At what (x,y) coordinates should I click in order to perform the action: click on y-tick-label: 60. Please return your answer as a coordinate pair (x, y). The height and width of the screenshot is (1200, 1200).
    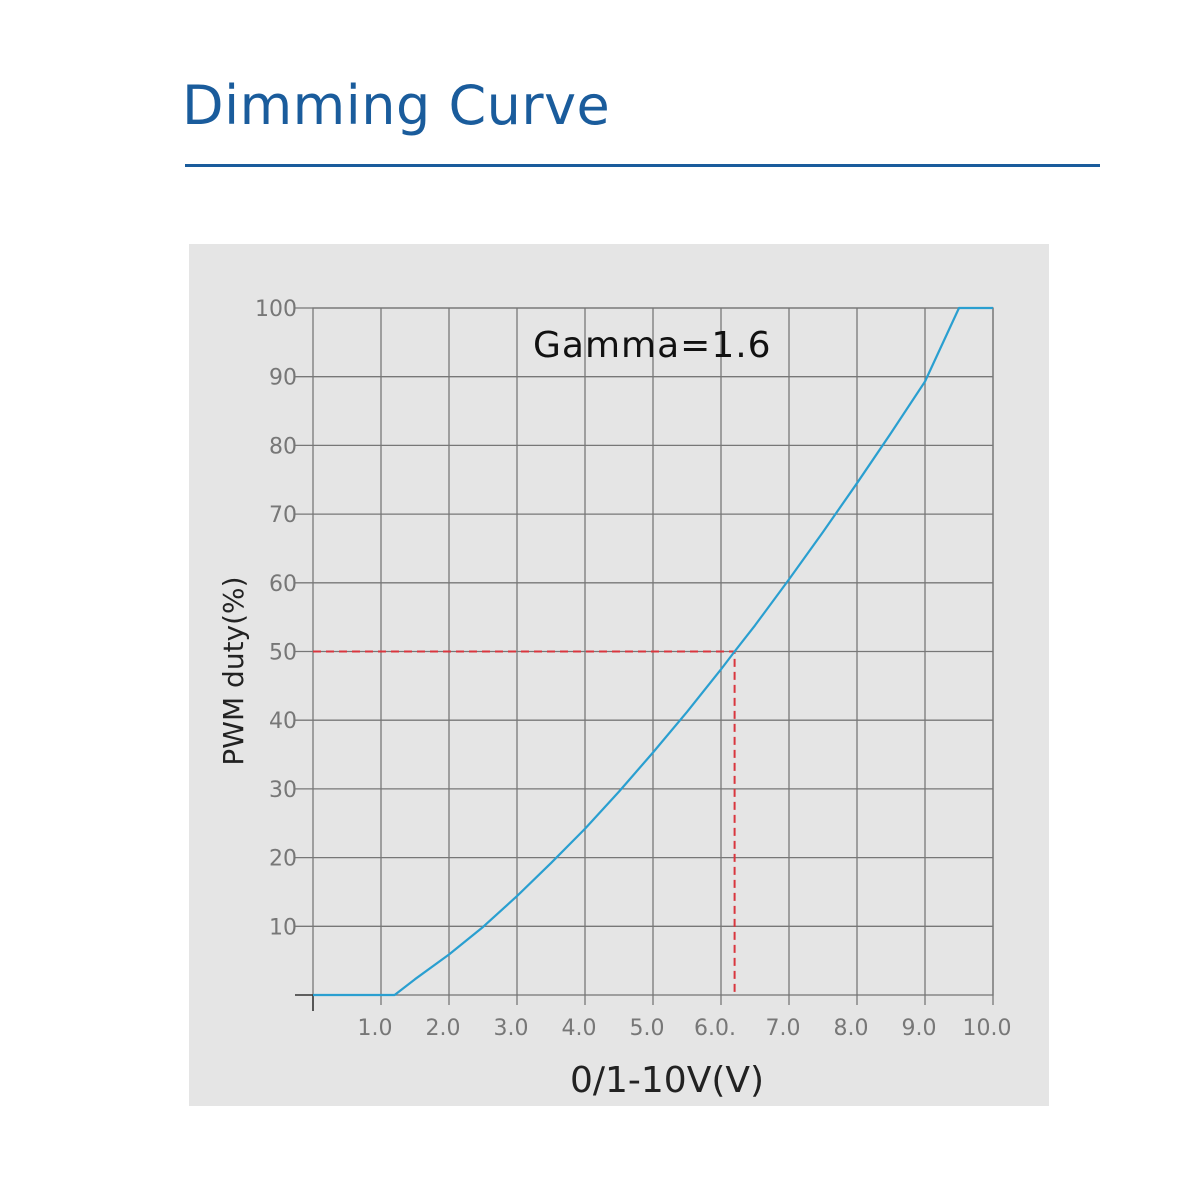
    Looking at the image, I should click on (283, 584).